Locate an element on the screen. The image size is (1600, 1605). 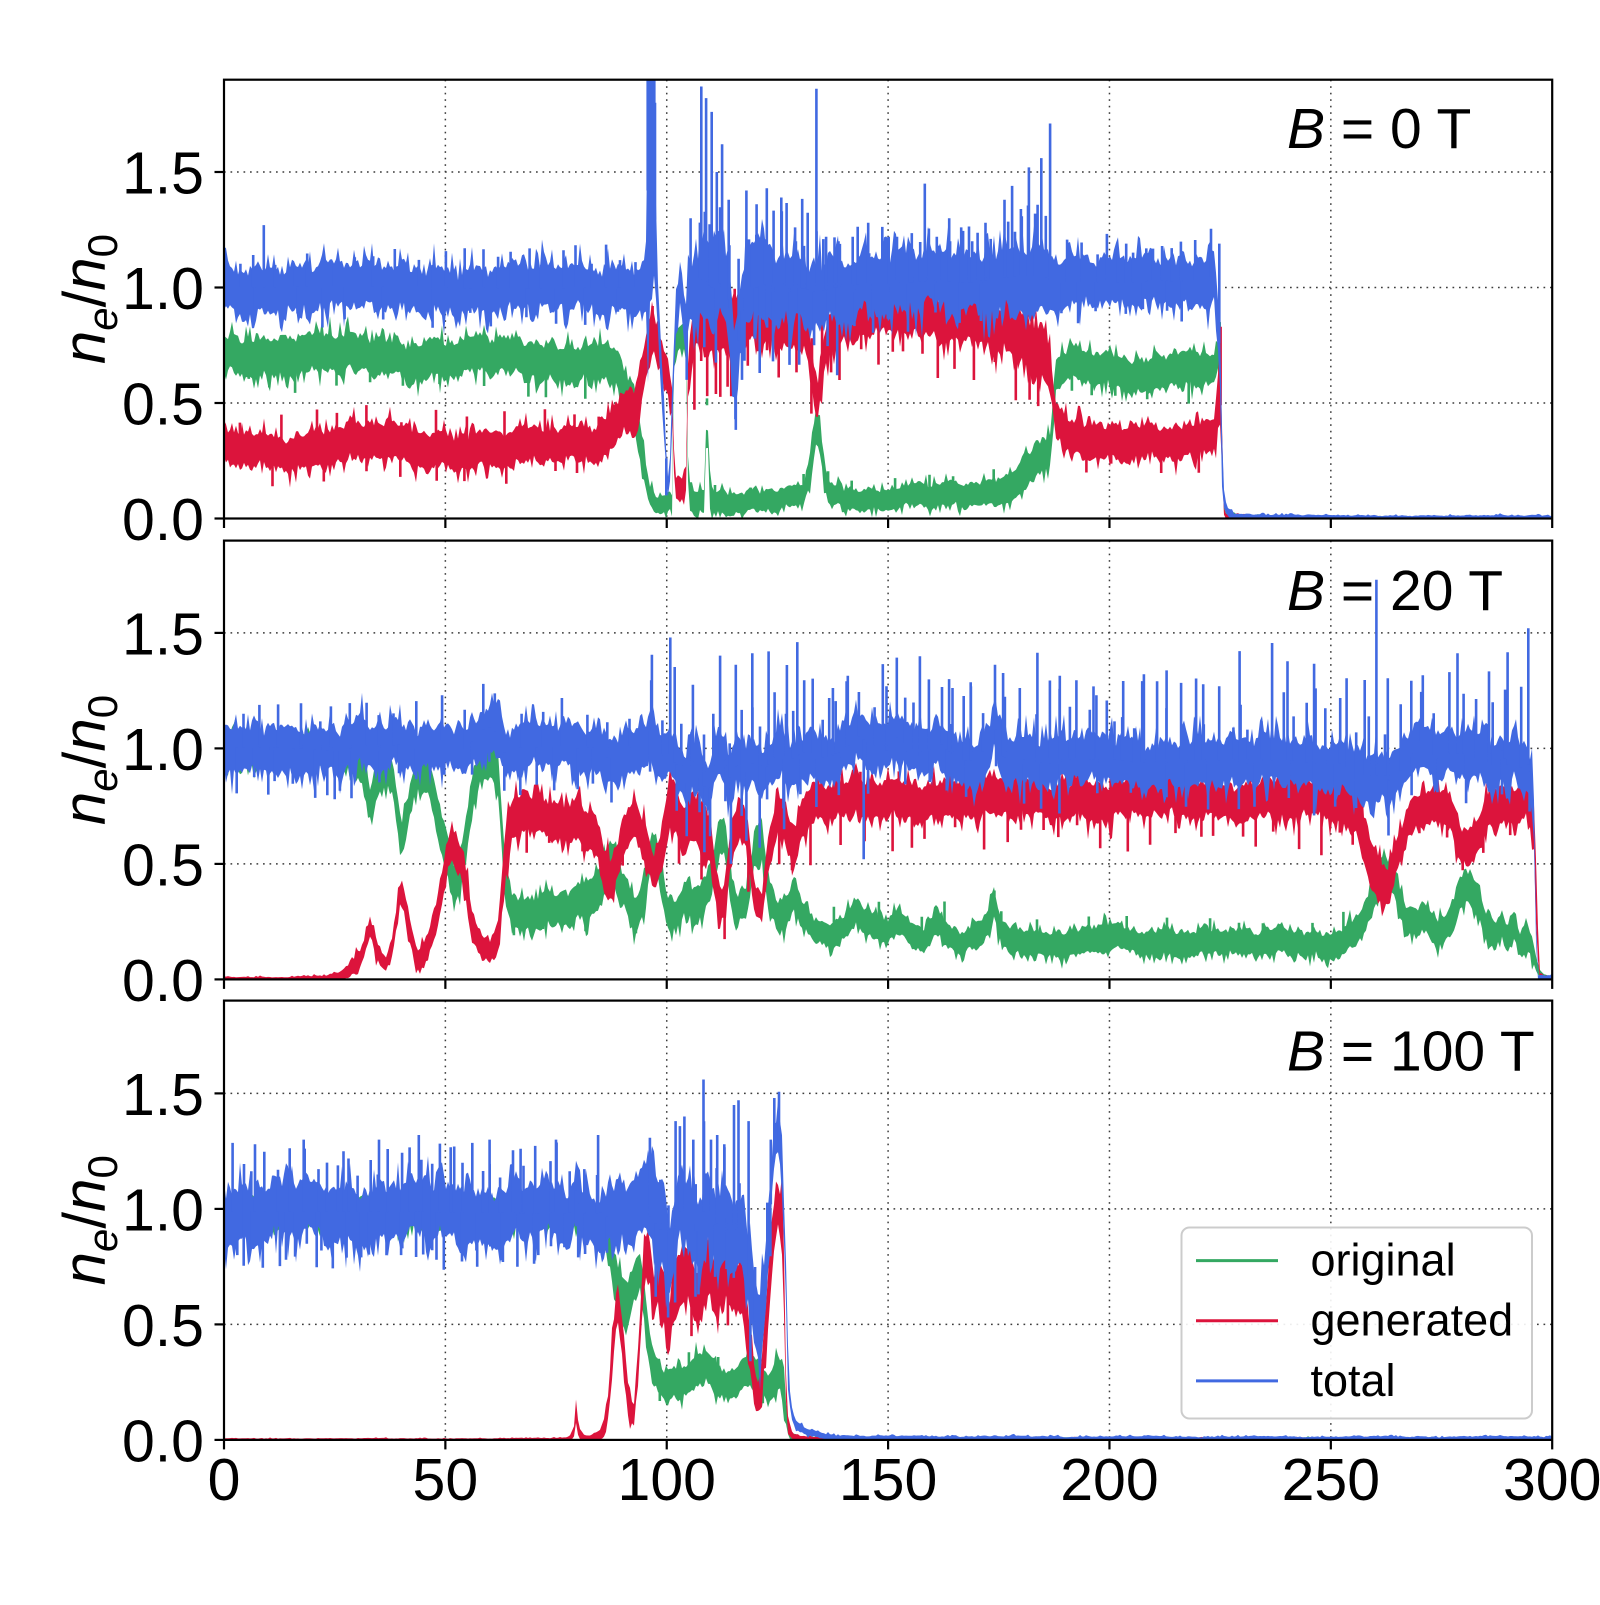
svg-text: 50 is located at coordinates (446, 1480).